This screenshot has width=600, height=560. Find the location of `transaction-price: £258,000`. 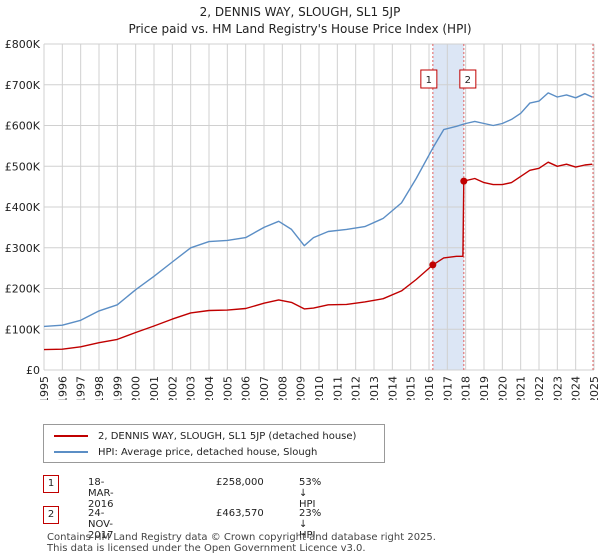

transaction-price: £258,000 is located at coordinates (240, 482).